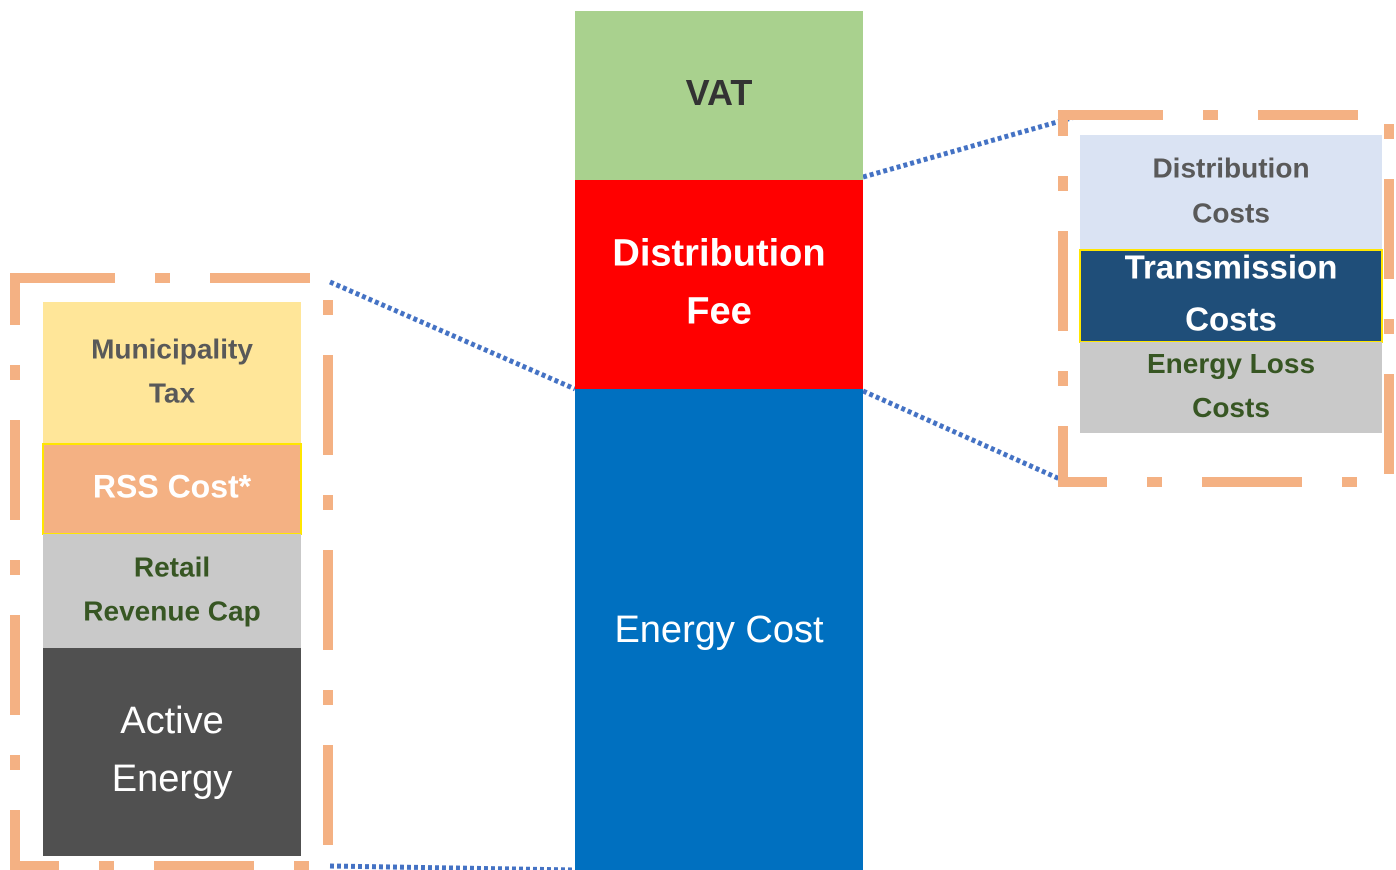 The height and width of the screenshot is (870, 1396). I want to click on block-label: VAT, so click(719, 92).